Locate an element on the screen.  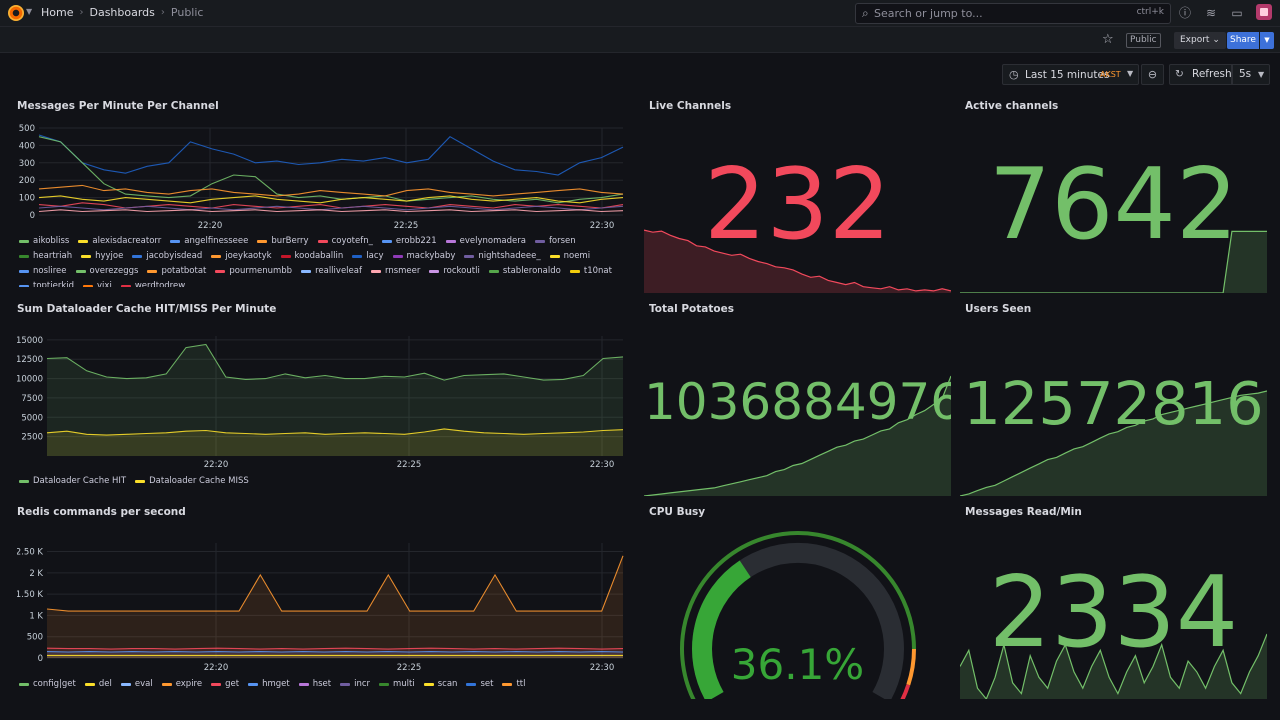
legend-item: jacobyisdead is located at coordinates (167, 256).